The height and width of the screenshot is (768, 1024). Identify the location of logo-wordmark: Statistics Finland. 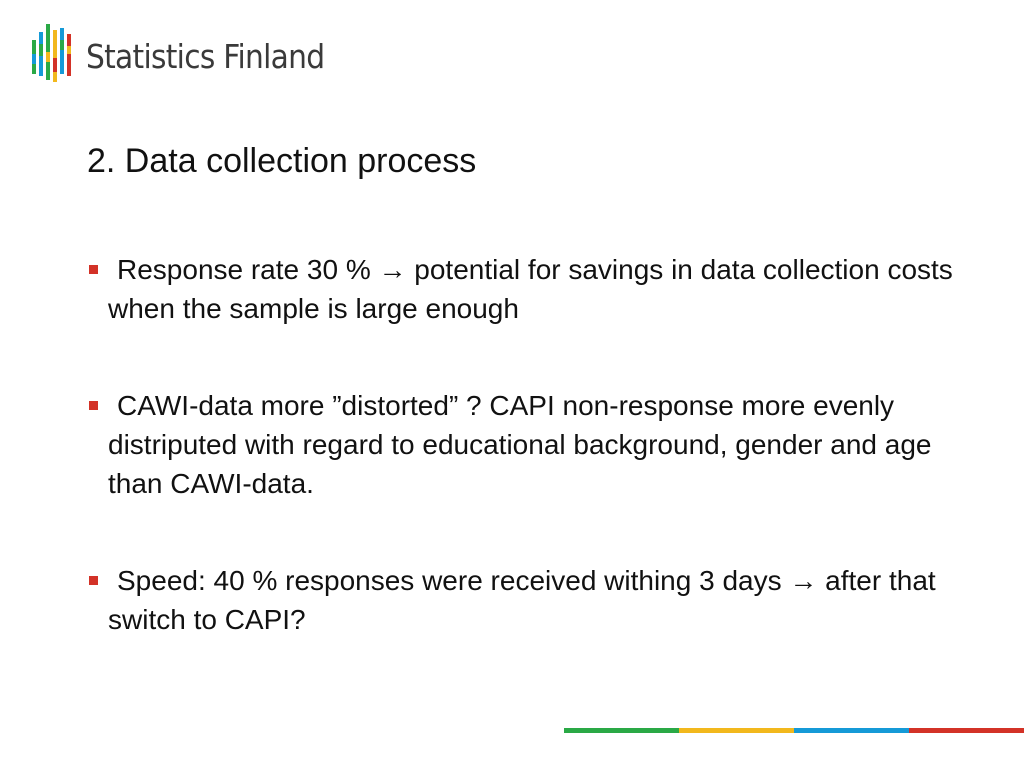
(205, 56).